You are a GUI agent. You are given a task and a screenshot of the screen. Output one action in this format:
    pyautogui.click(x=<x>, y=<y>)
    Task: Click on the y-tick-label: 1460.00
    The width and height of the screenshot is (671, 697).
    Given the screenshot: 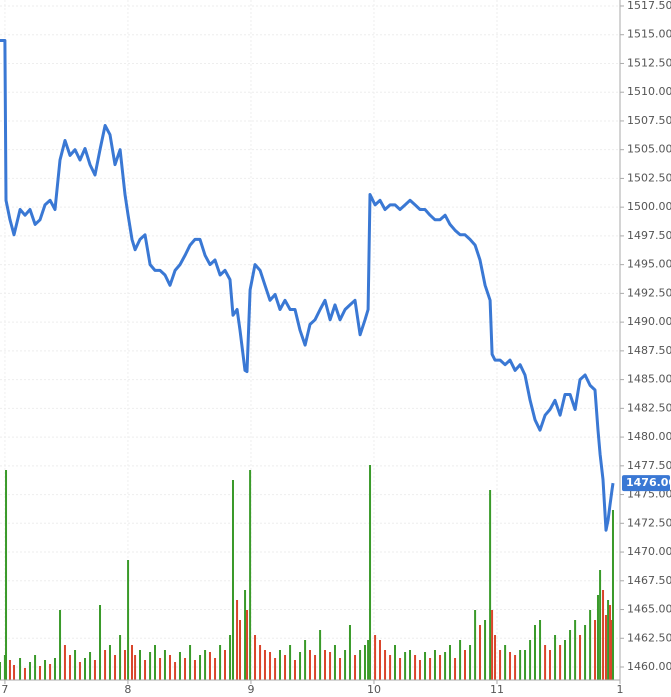 What is the action you would take?
    pyautogui.click(x=649, y=666)
    